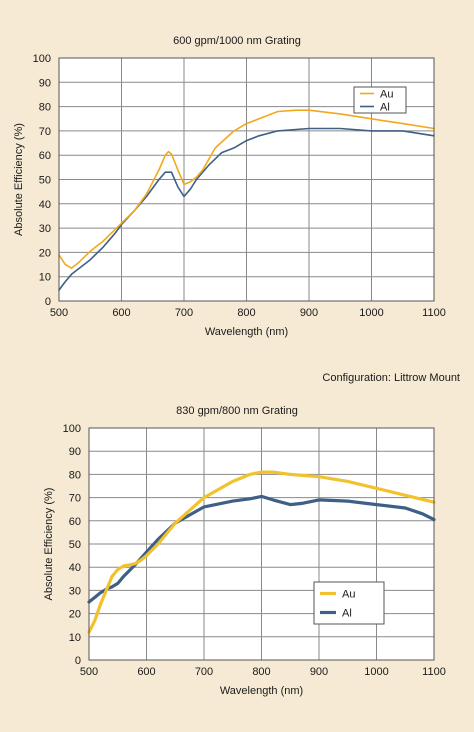  What do you see at coordinates (391, 378) in the screenshot?
I see `configuration-note: Configuration: Littrow Mount` at bounding box center [391, 378].